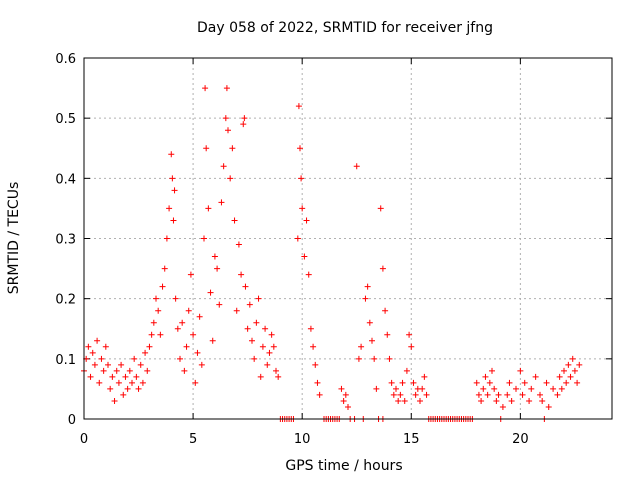  I want to click on y-tick-label: 0, so click(72, 420).